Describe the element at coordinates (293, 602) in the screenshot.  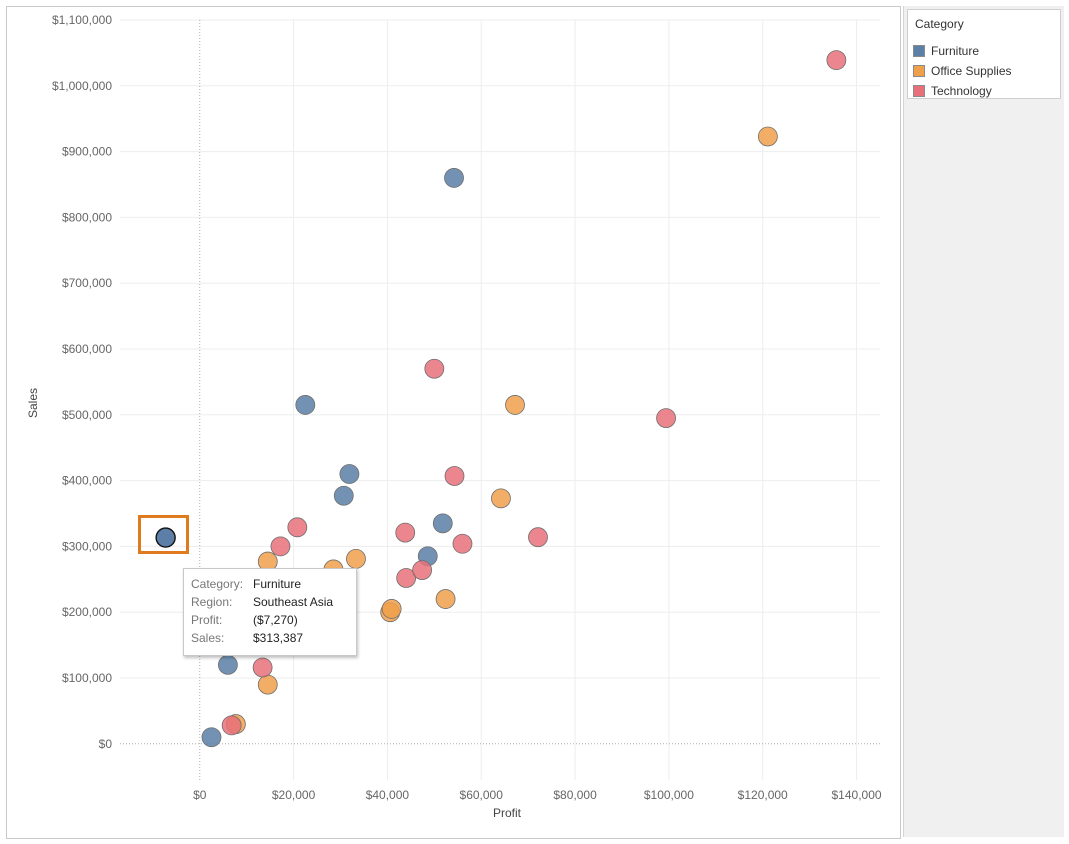
I see `tooltip-value: Southeast Asia` at that location.